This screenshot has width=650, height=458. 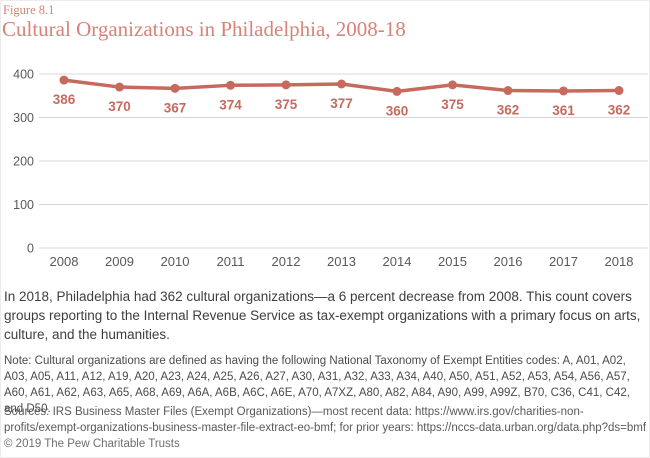 What do you see at coordinates (452, 261) in the screenshot?
I see `x-tick-label: 2015` at bounding box center [452, 261].